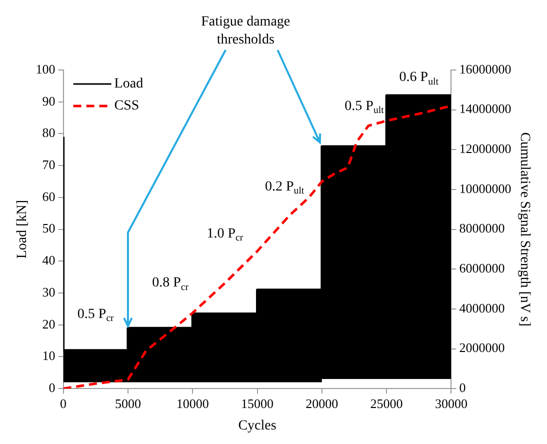  I want to click on y2-tick-label: 16000000, so click(485, 68).